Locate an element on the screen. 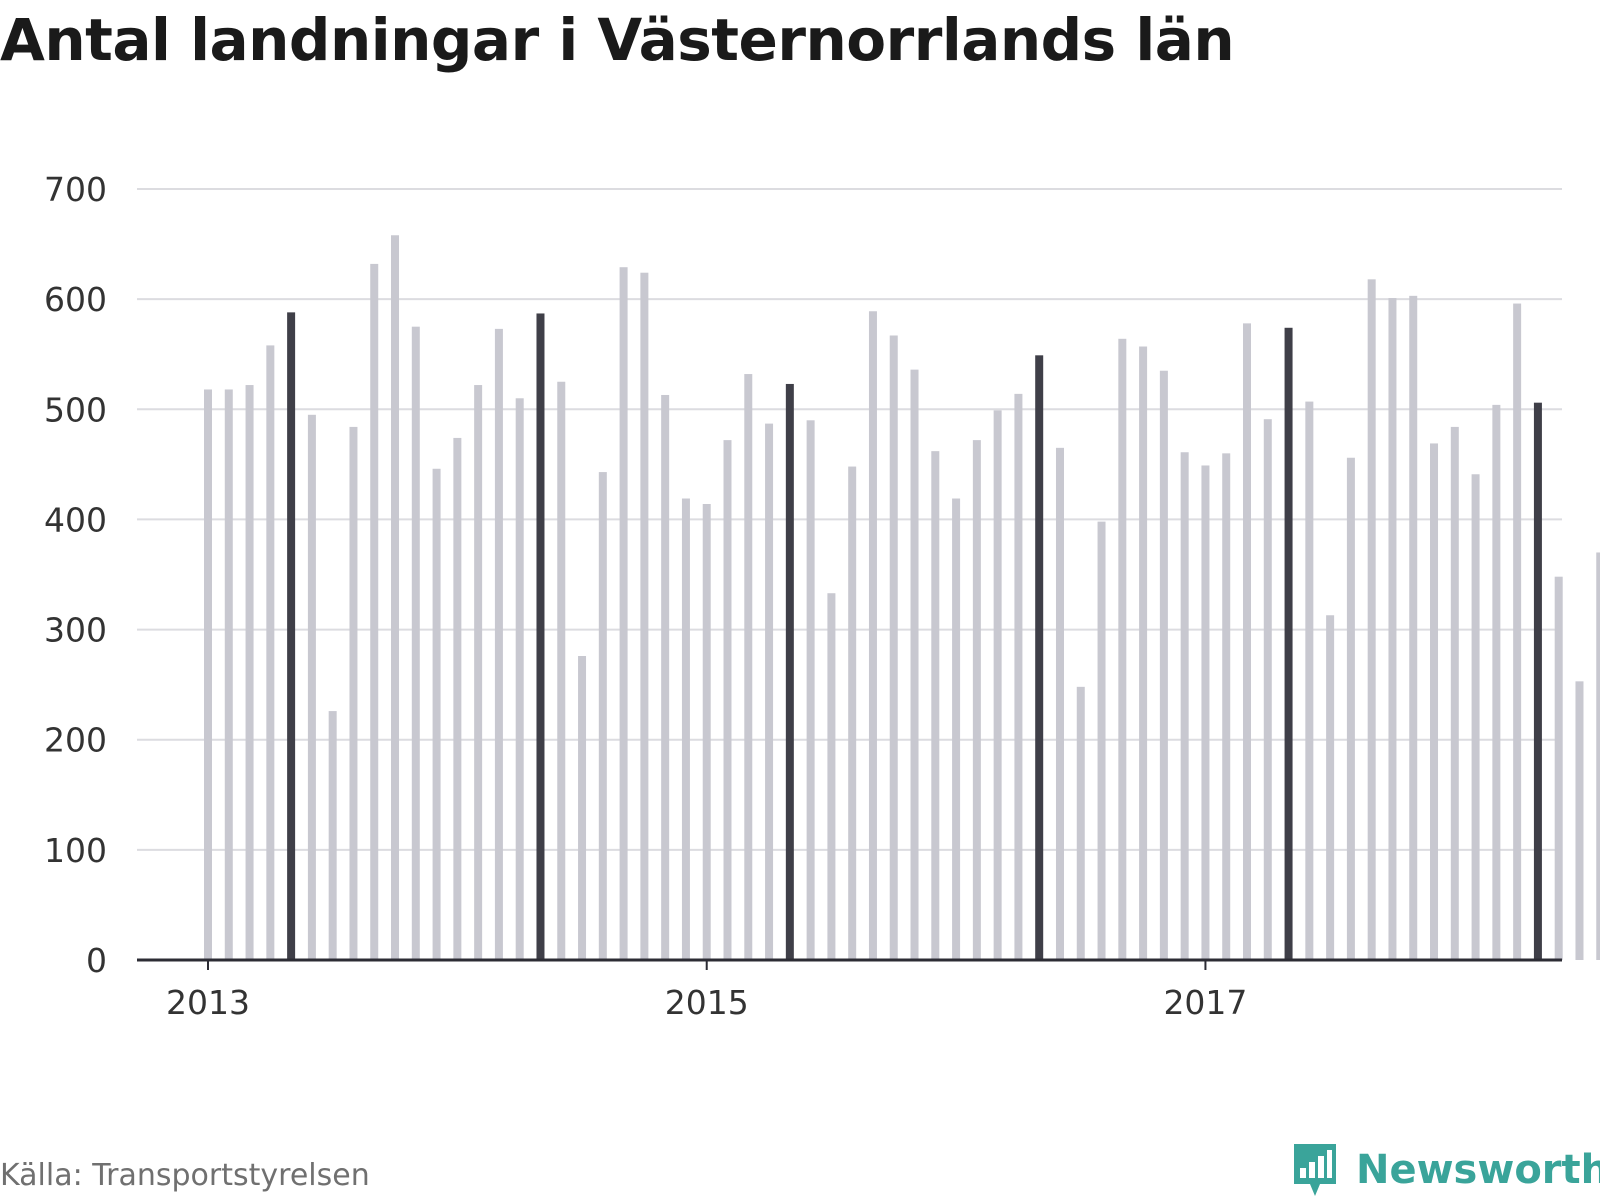  y-tick-label: 500 is located at coordinates (75, 409).